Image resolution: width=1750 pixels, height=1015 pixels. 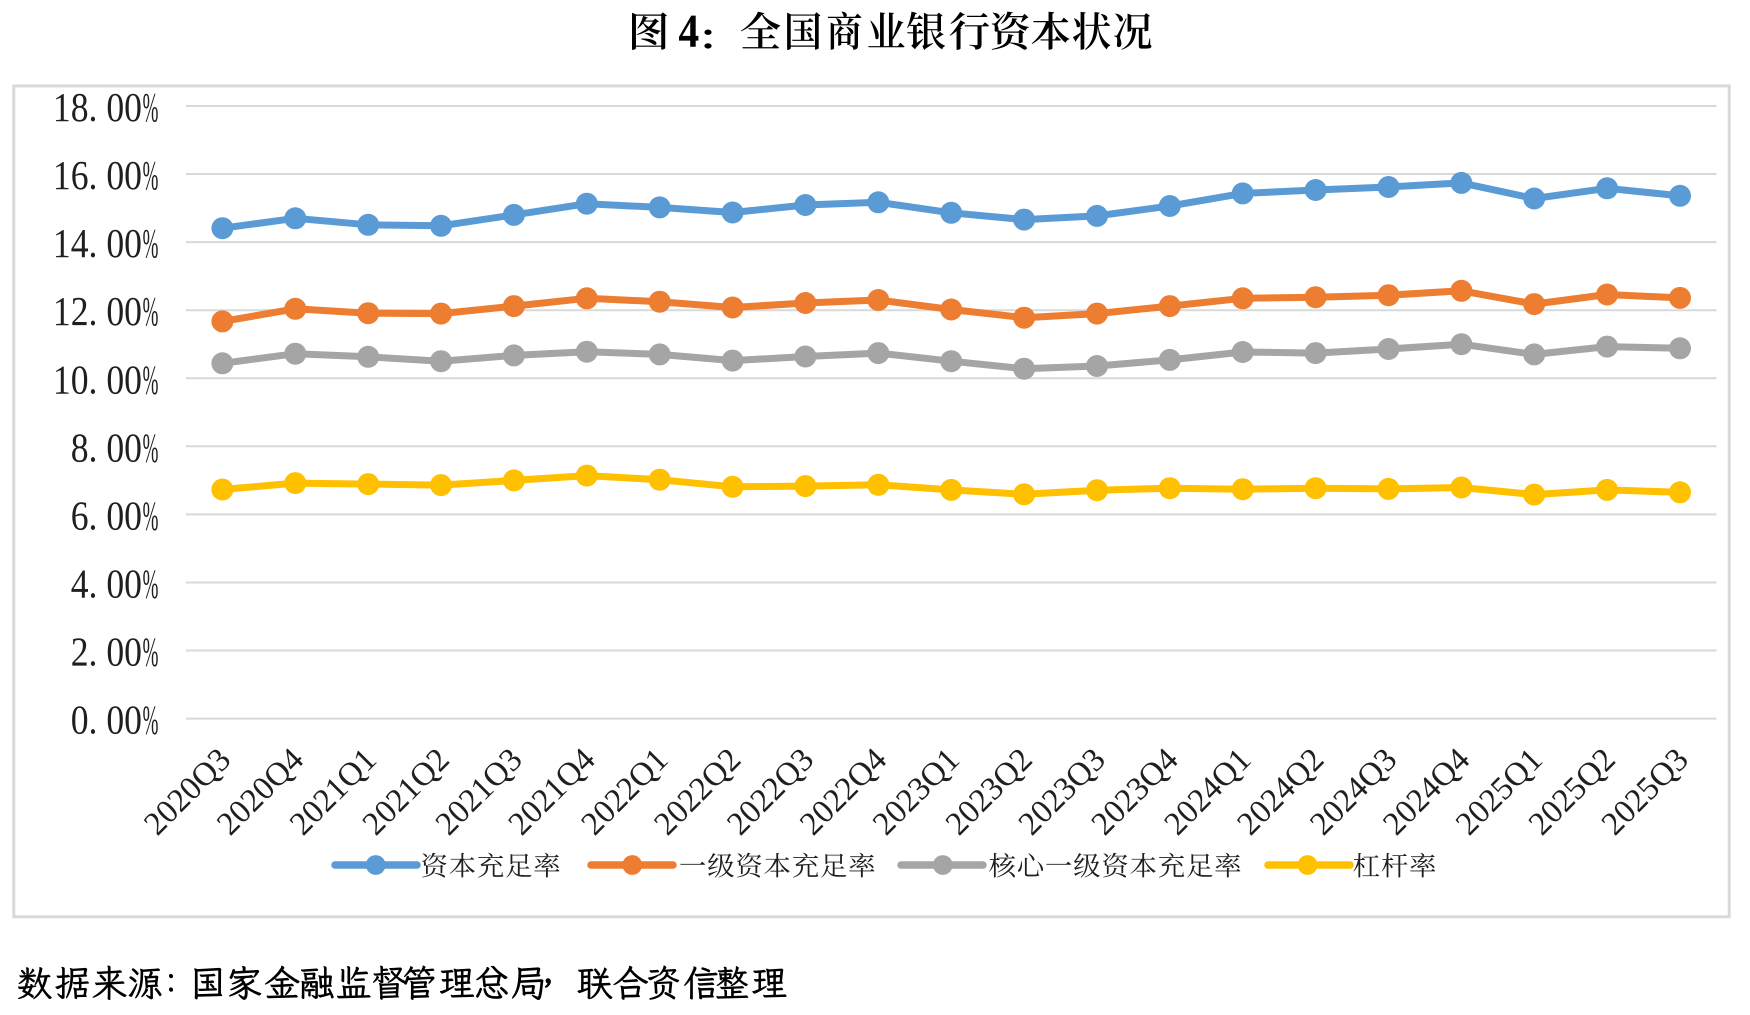 I want to click on svg-text: 2. 00, so click(x=106, y=652).